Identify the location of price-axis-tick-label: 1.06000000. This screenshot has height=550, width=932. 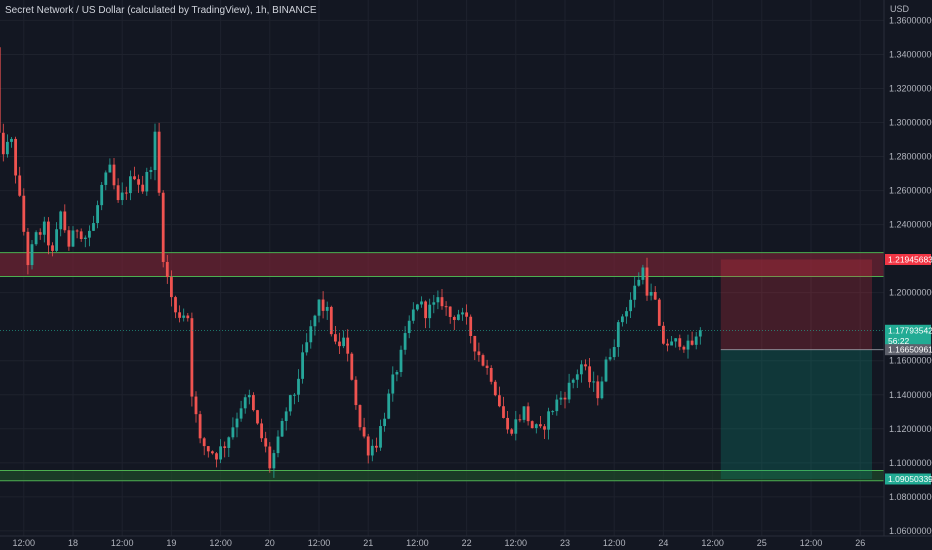
(910, 531).